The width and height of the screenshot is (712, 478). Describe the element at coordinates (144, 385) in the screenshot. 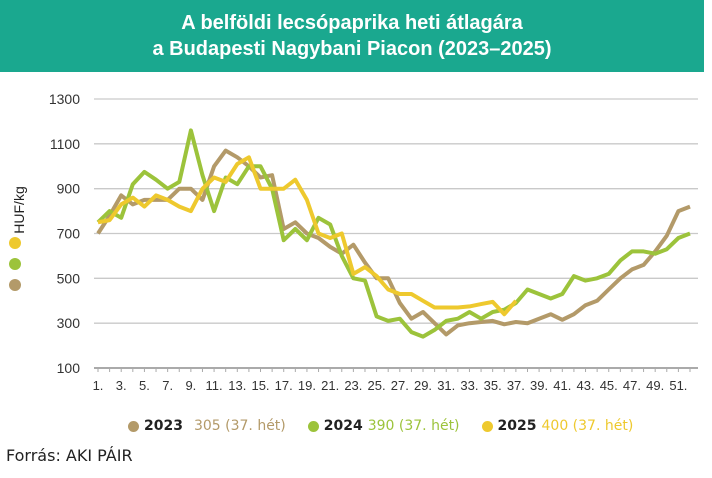

I see `x-tick-label: 5.` at that location.